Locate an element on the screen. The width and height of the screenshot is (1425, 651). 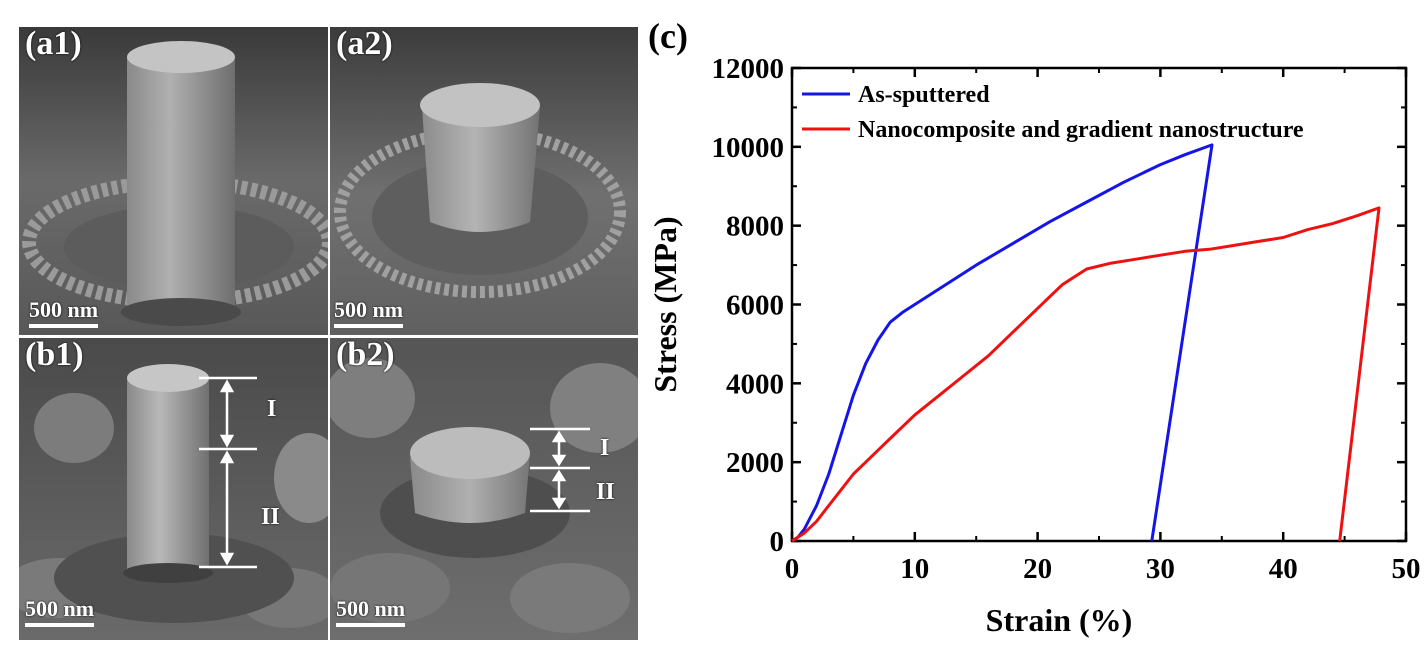
x-tick-label: 10 is located at coordinates (914, 569).